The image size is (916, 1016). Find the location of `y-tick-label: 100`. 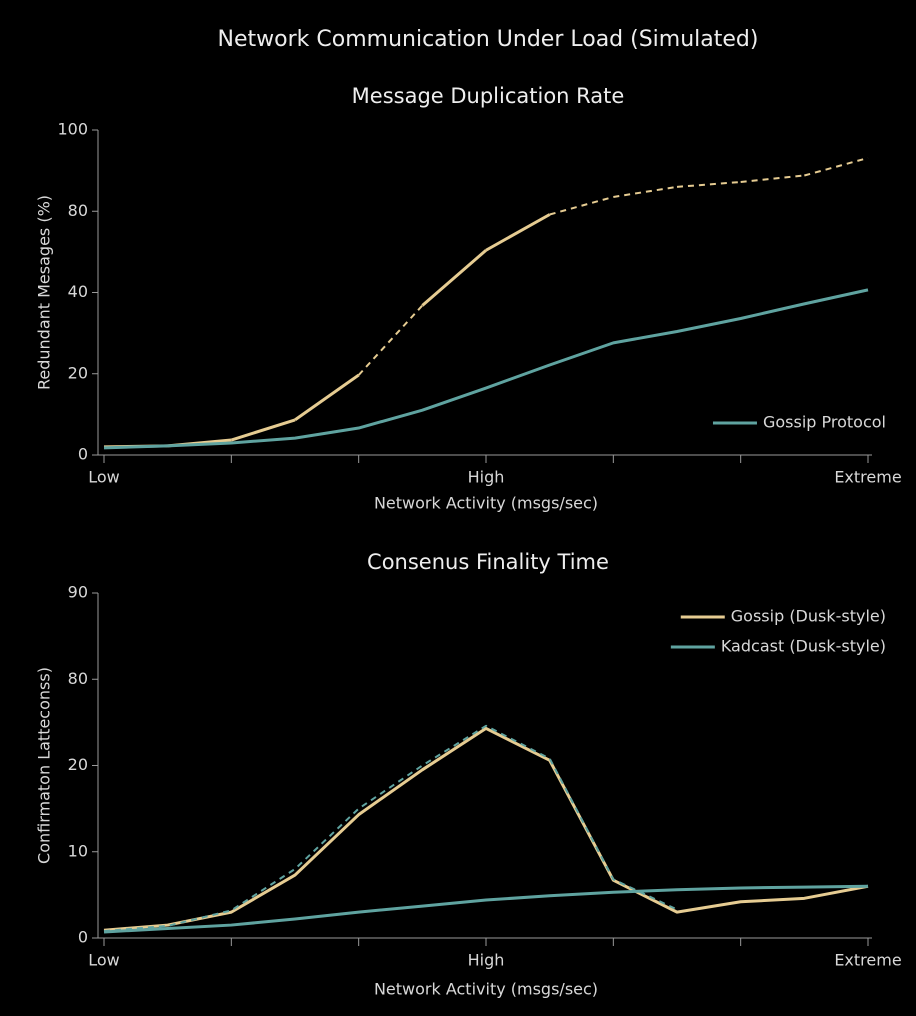

y-tick-label: 100 is located at coordinates (72, 129).